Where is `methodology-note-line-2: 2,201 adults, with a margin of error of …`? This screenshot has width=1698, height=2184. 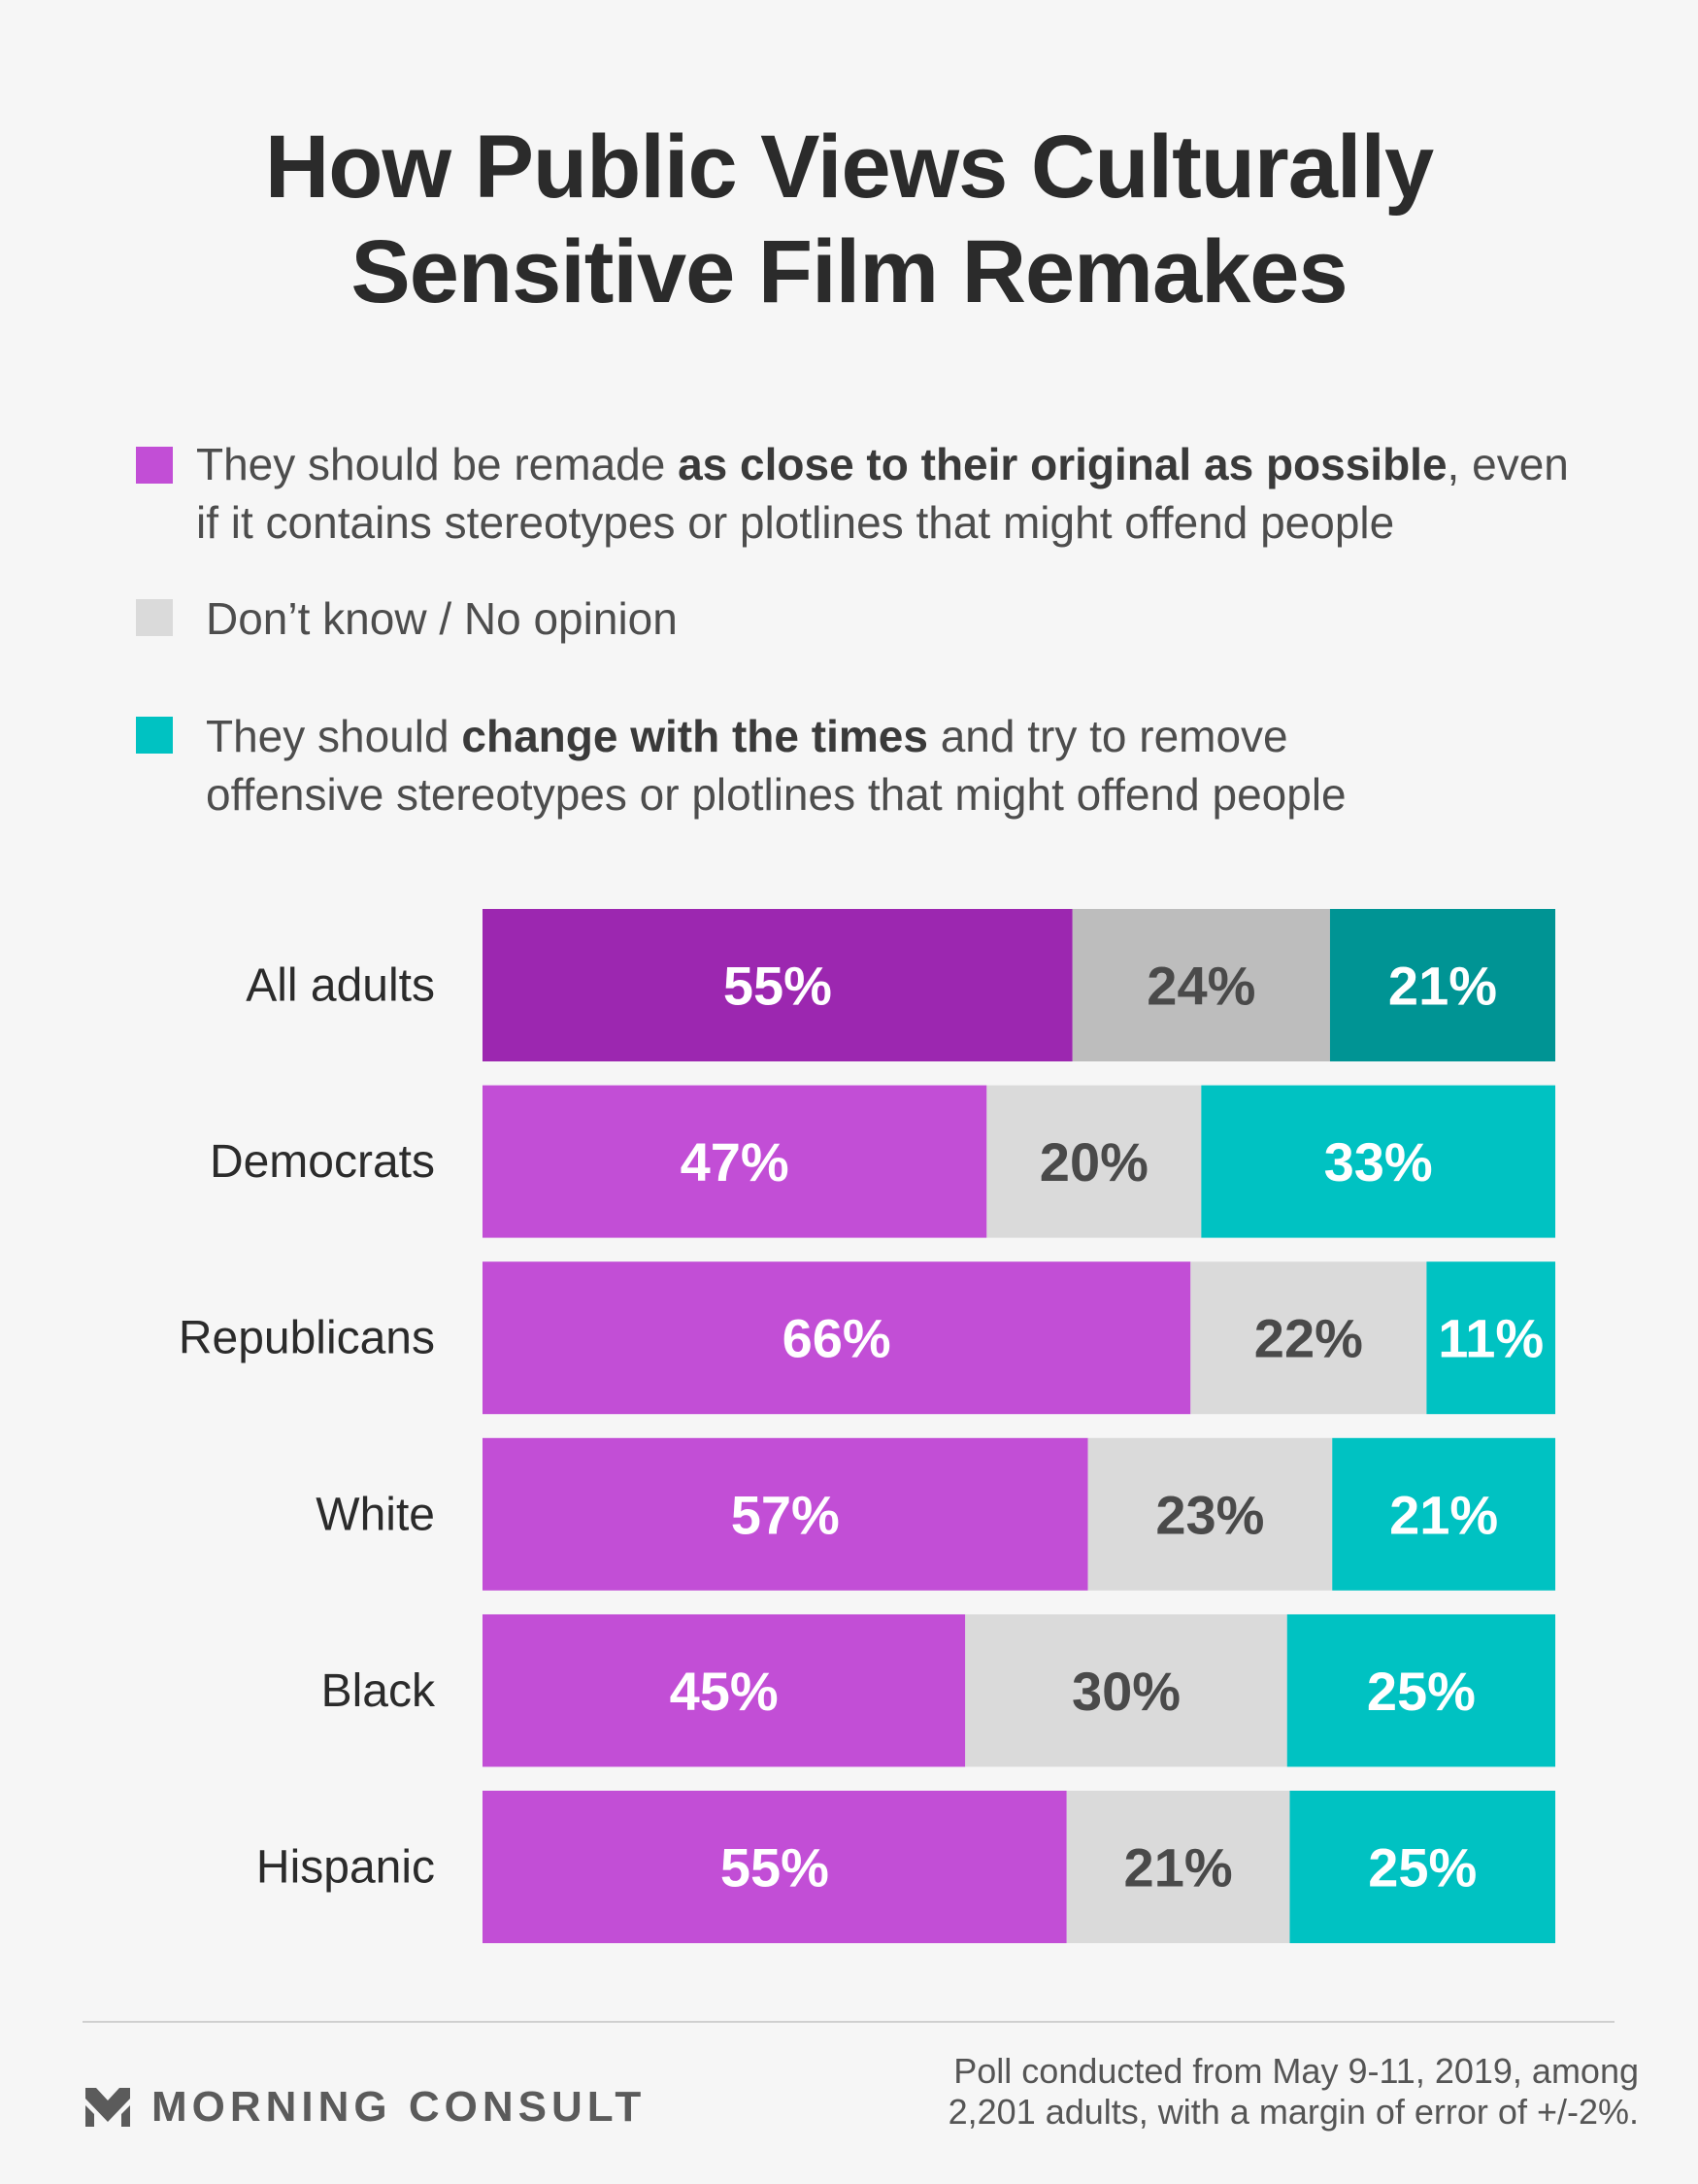 methodology-note-line-2: 2,201 adults, with a margin of error of … is located at coordinates (1293, 2112).